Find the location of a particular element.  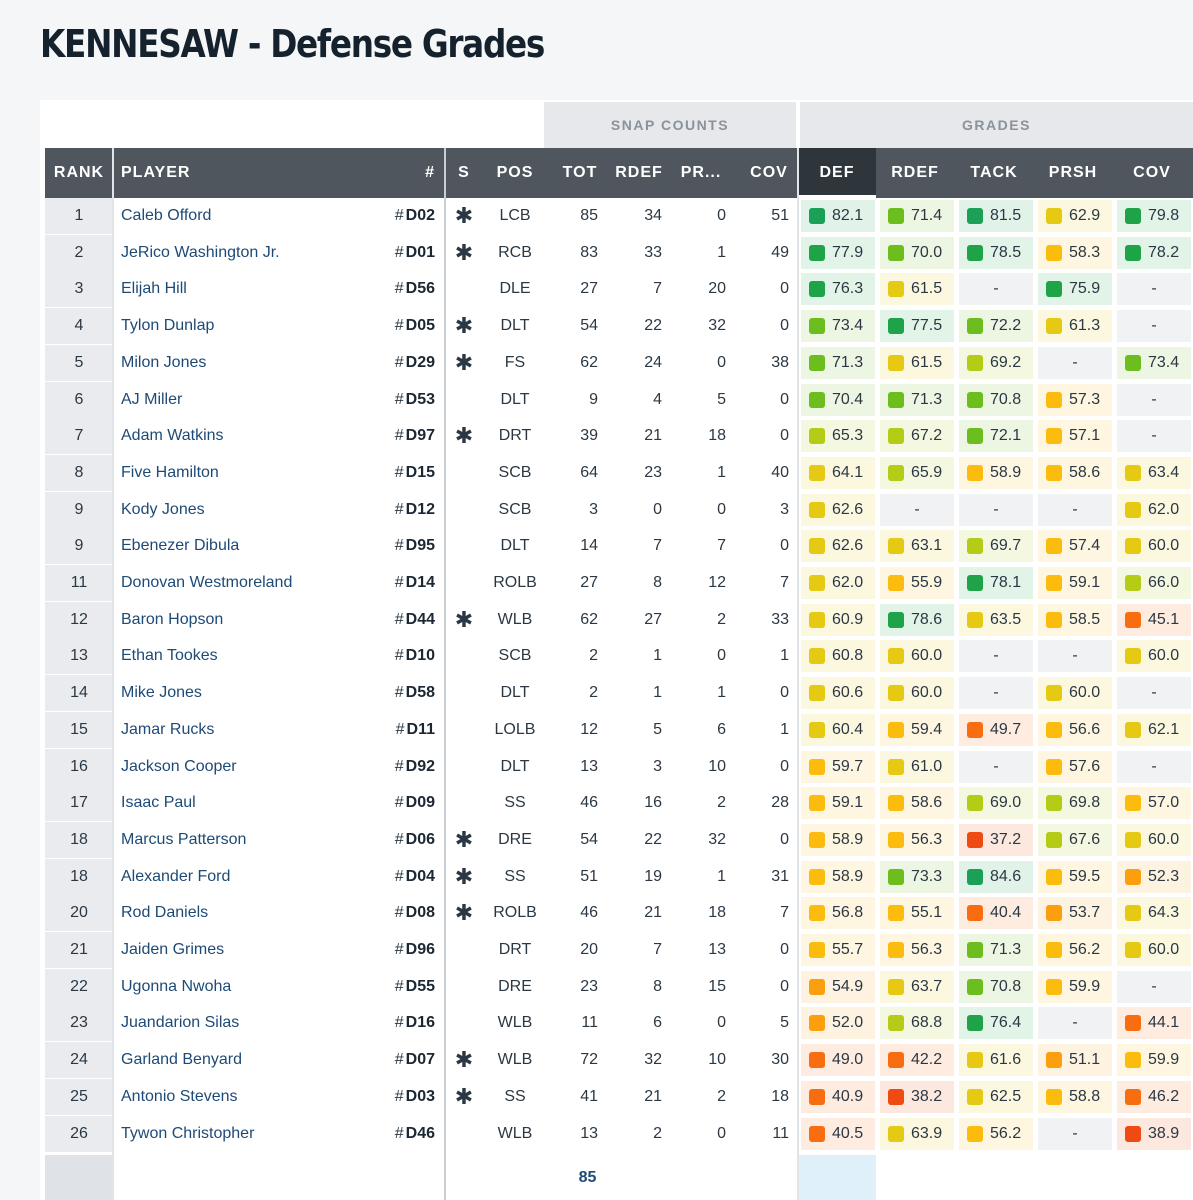

grade-cov: 60.0 is located at coordinates (1154, 656).